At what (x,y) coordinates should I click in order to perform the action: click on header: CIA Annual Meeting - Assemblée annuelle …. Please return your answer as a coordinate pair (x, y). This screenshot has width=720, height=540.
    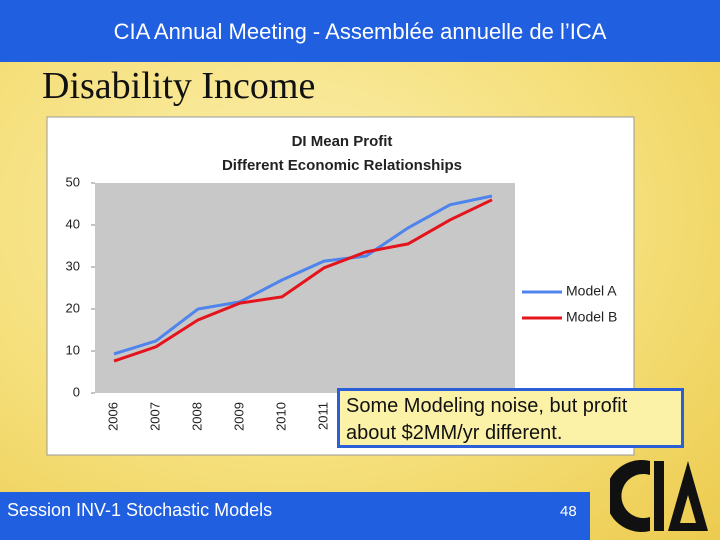
    Looking at the image, I should click on (360, 31).